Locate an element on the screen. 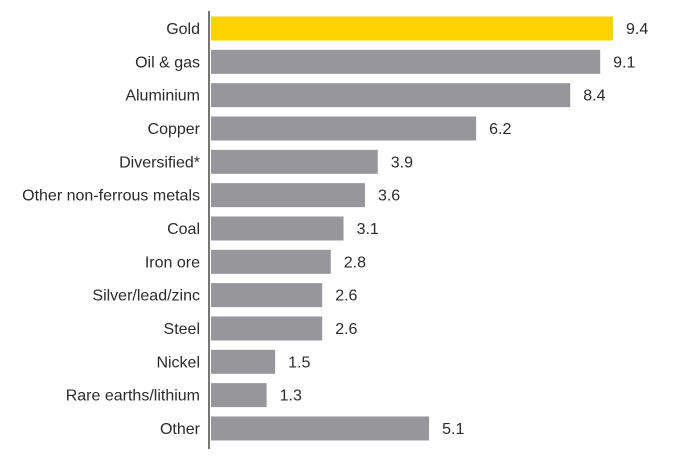 The width and height of the screenshot is (678, 461). value-label-other: 5.1 is located at coordinates (453, 429).